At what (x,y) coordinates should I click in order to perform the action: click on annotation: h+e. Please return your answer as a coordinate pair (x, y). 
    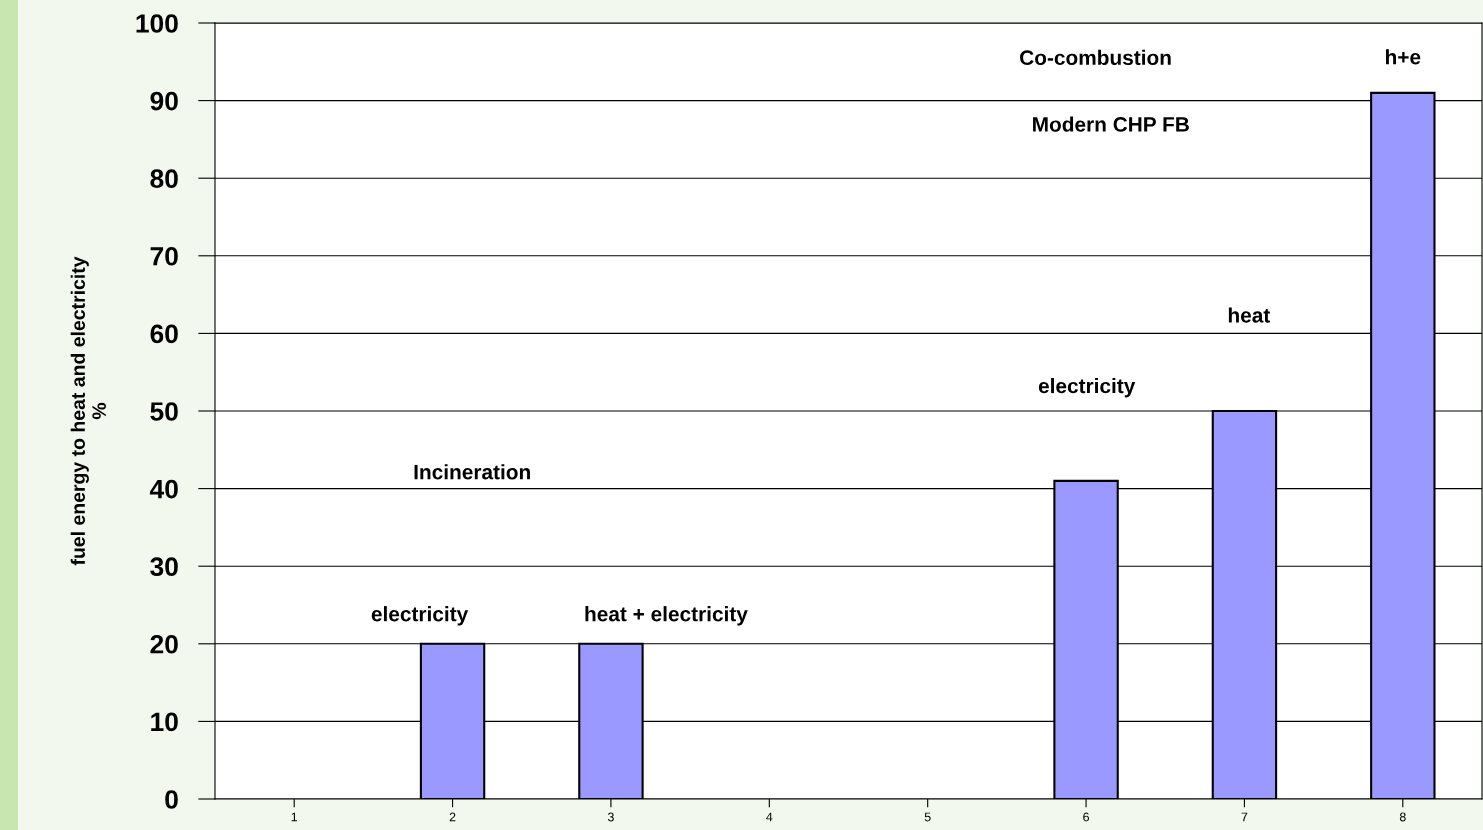
    Looking at the image, I should click on (1403, 57).